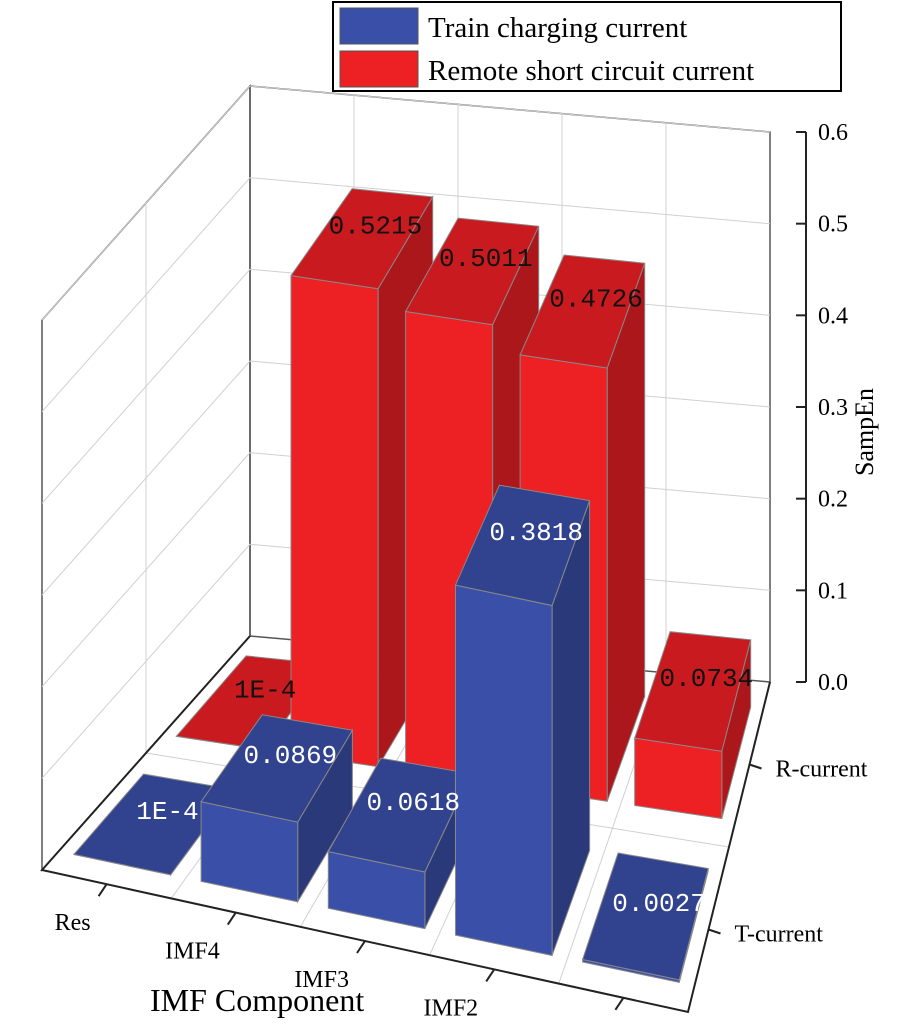 The width and height of the screenshot is (900, 1026). I want to click on z-axis-title: SampEn, so click(864, 432).